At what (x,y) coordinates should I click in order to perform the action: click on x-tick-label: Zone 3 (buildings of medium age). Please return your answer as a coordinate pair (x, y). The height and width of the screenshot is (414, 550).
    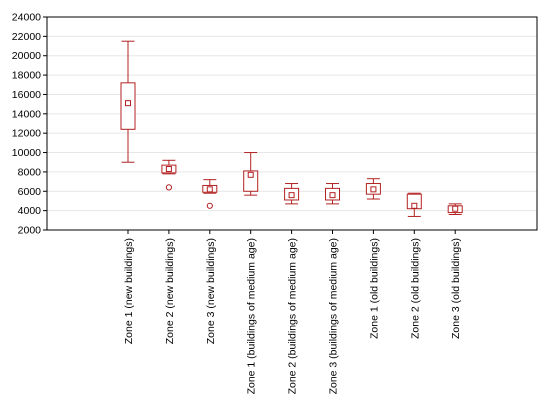
    Looking at the image, I should click on (334, 316).